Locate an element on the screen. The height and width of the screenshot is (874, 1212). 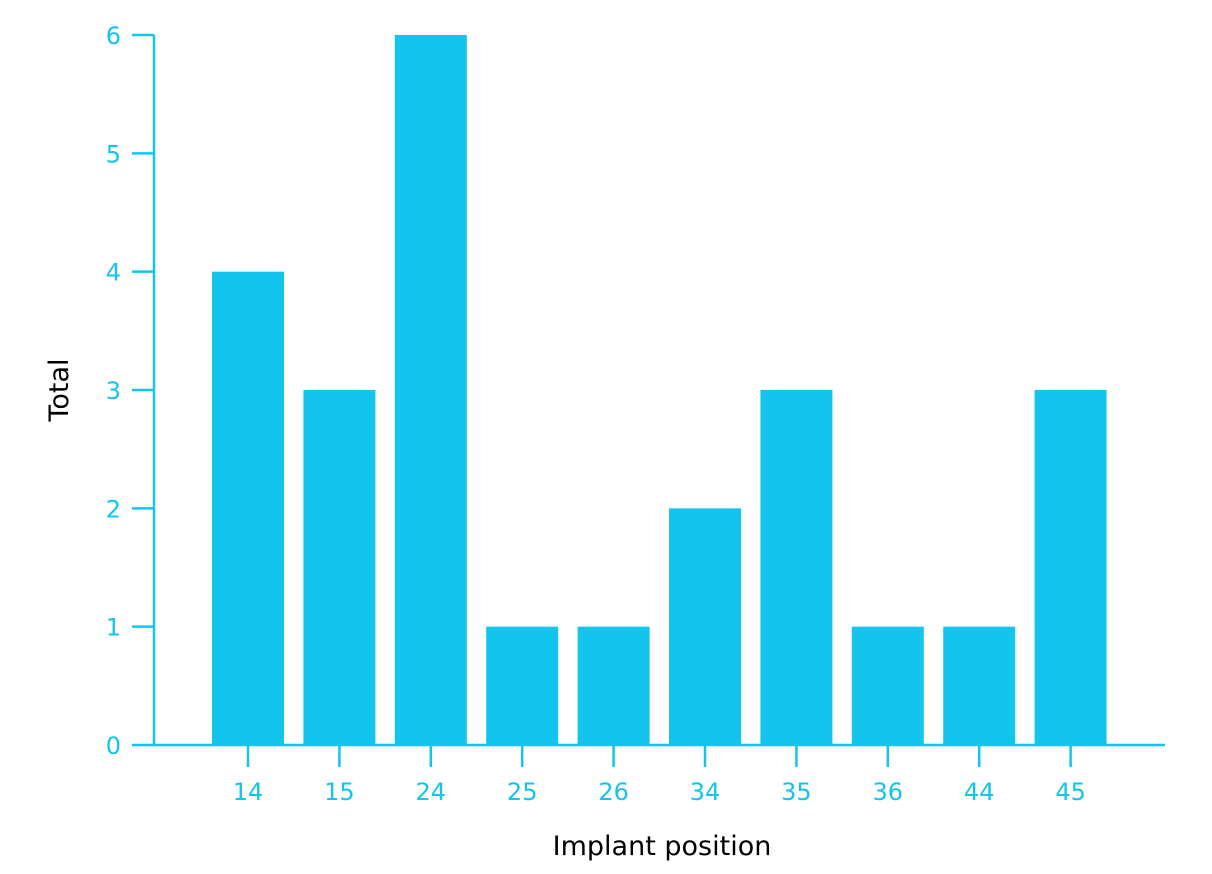
y-ticks-group: 0 1 2 3 4 5 6 is located at coordinates (130, 391).